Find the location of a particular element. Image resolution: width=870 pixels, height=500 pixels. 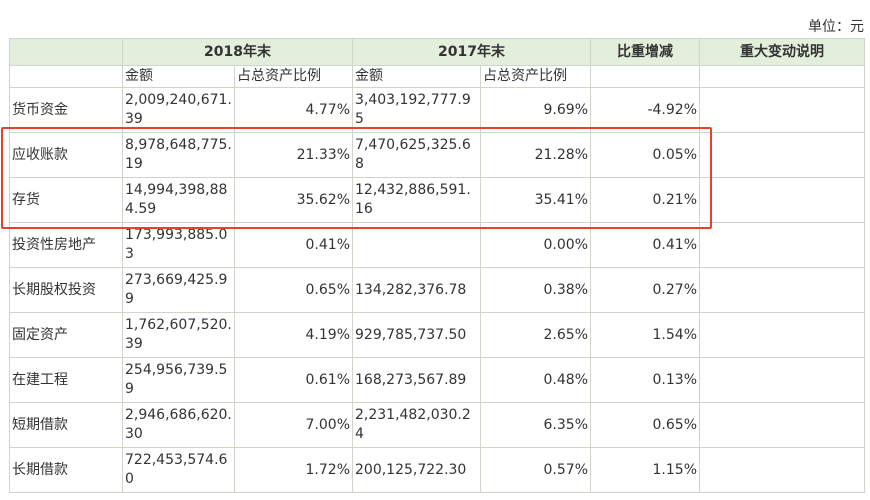

amount-2017-cell: 3,403,192,777.95 is located at coordinates (416, 110).